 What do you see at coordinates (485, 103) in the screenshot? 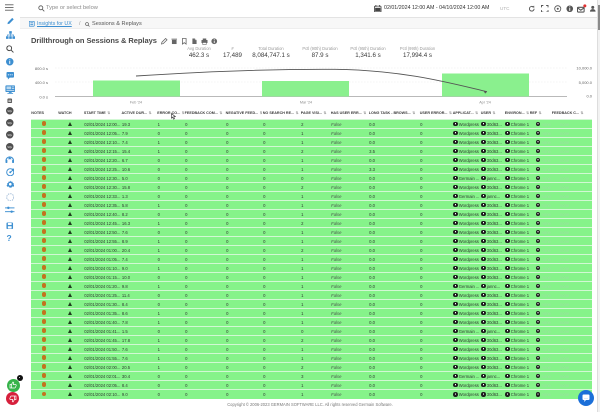
I see `svg-text: Apr '24` at bounding box center [485, 103].